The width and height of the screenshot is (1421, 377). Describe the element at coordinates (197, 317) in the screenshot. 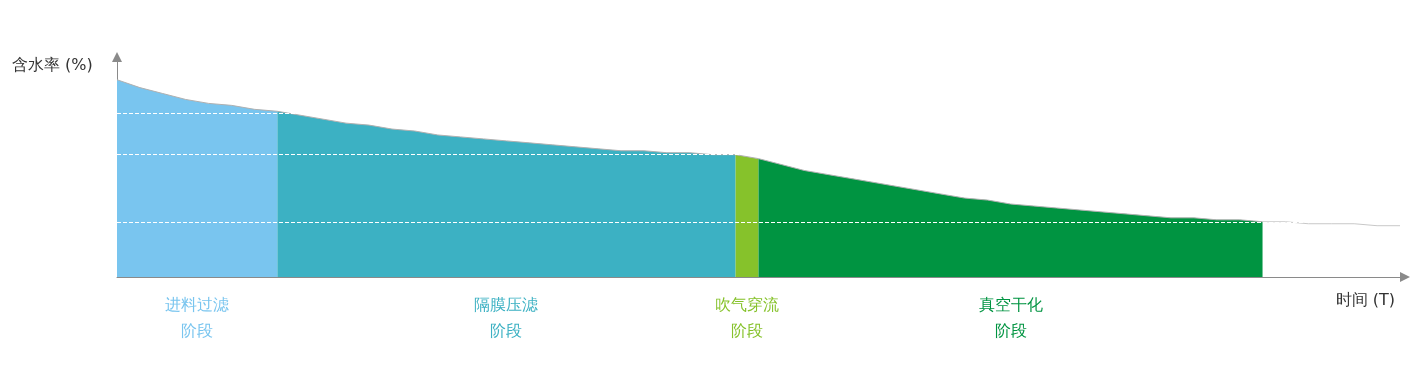

I see `series-label: 进料过滤阶段` at that location.